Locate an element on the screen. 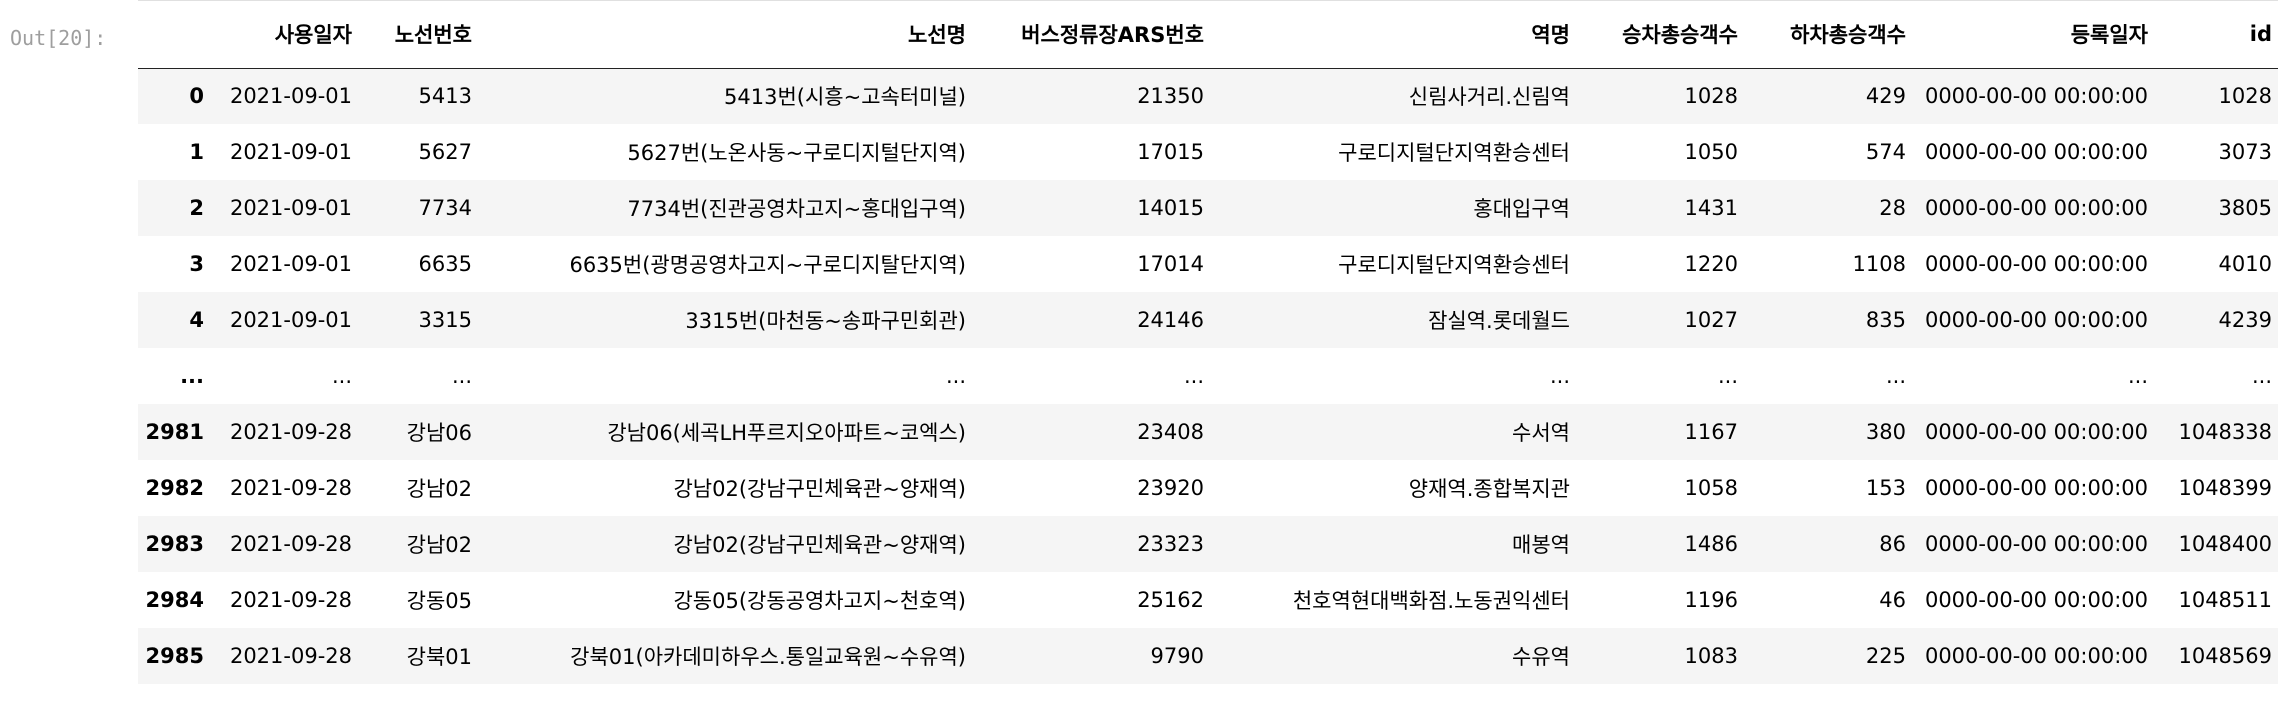  table-cell: 14015 is located at coordinates (1170, 208).